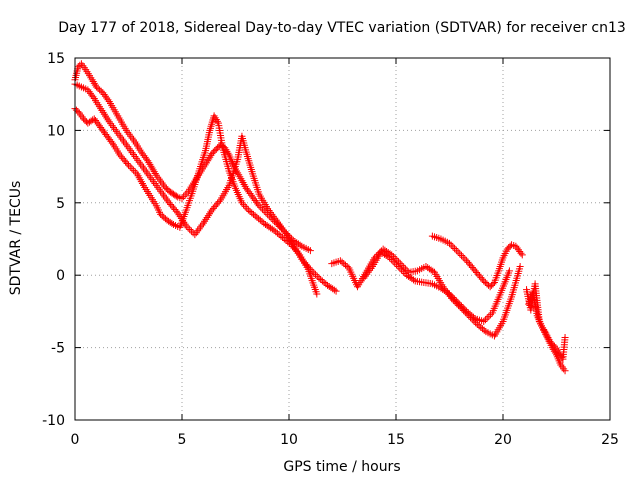 Image resolution: width=640 pixels, height=480 pixels. Describe the element at coordinates (56, 59) in the screenshot. I see `y-tick-label: 15` at that location.